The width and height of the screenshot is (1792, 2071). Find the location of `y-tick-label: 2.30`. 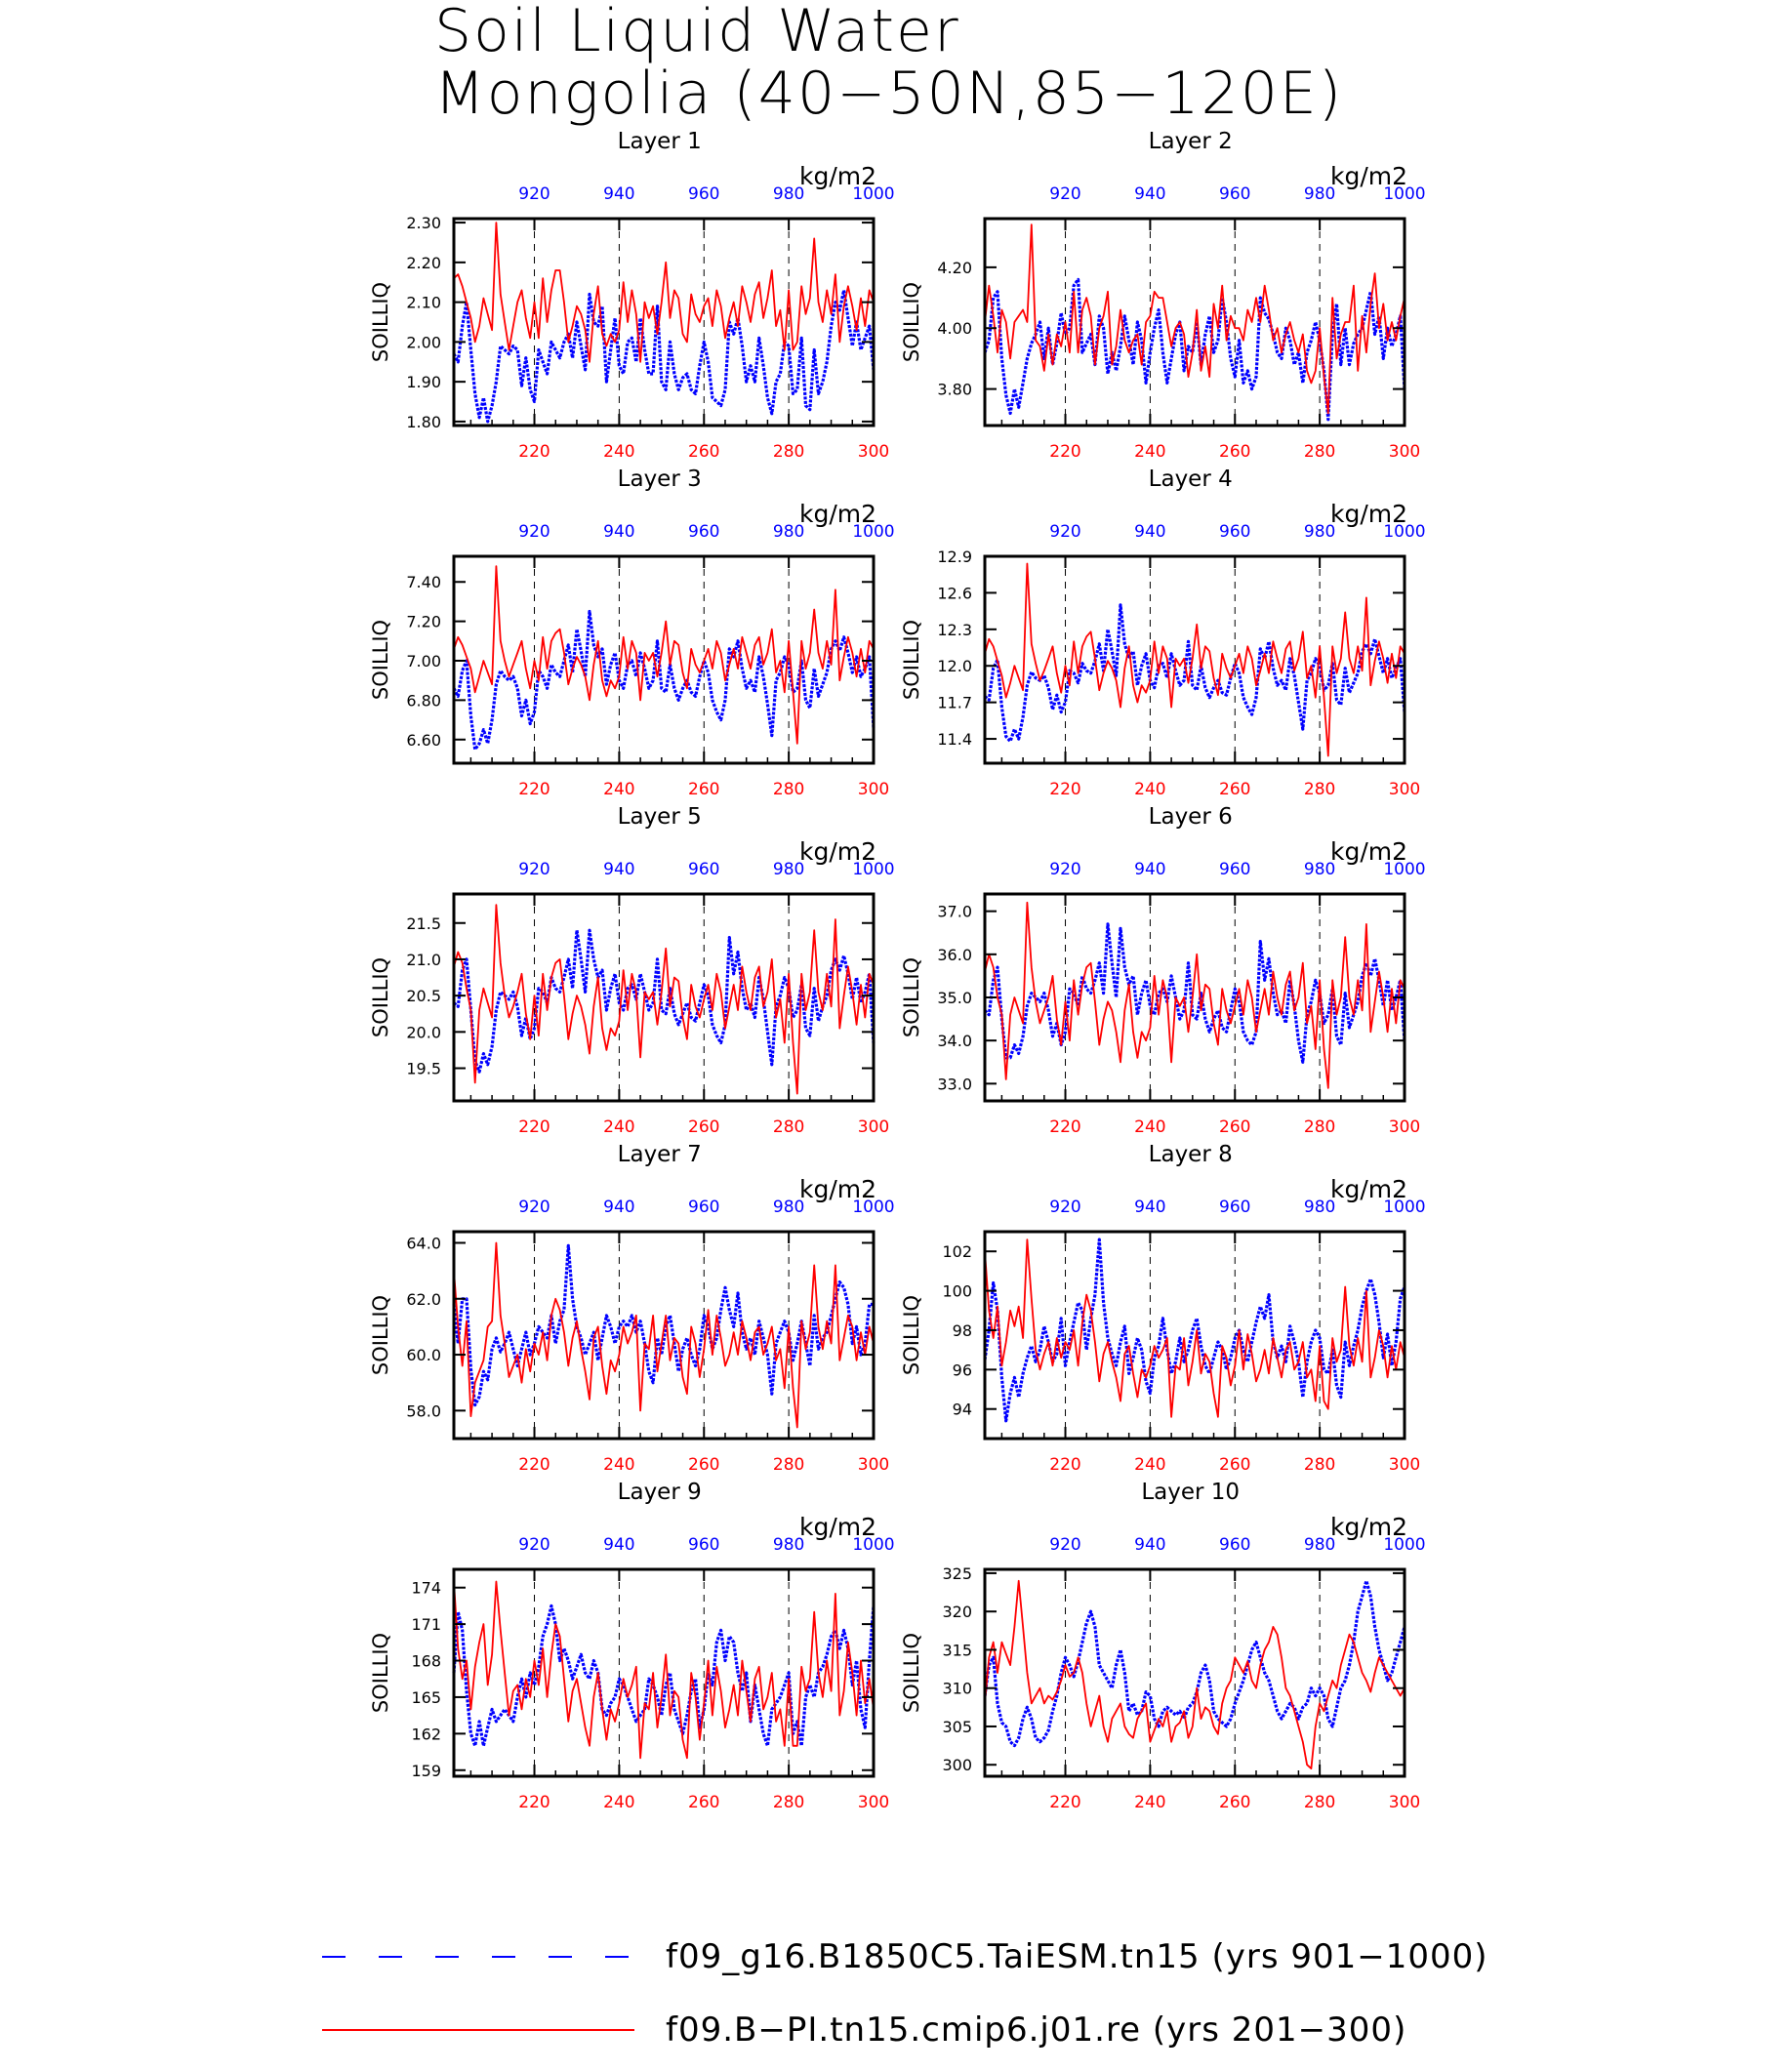

y-tick-label: 2.30 is located at coordinates (423, 223).